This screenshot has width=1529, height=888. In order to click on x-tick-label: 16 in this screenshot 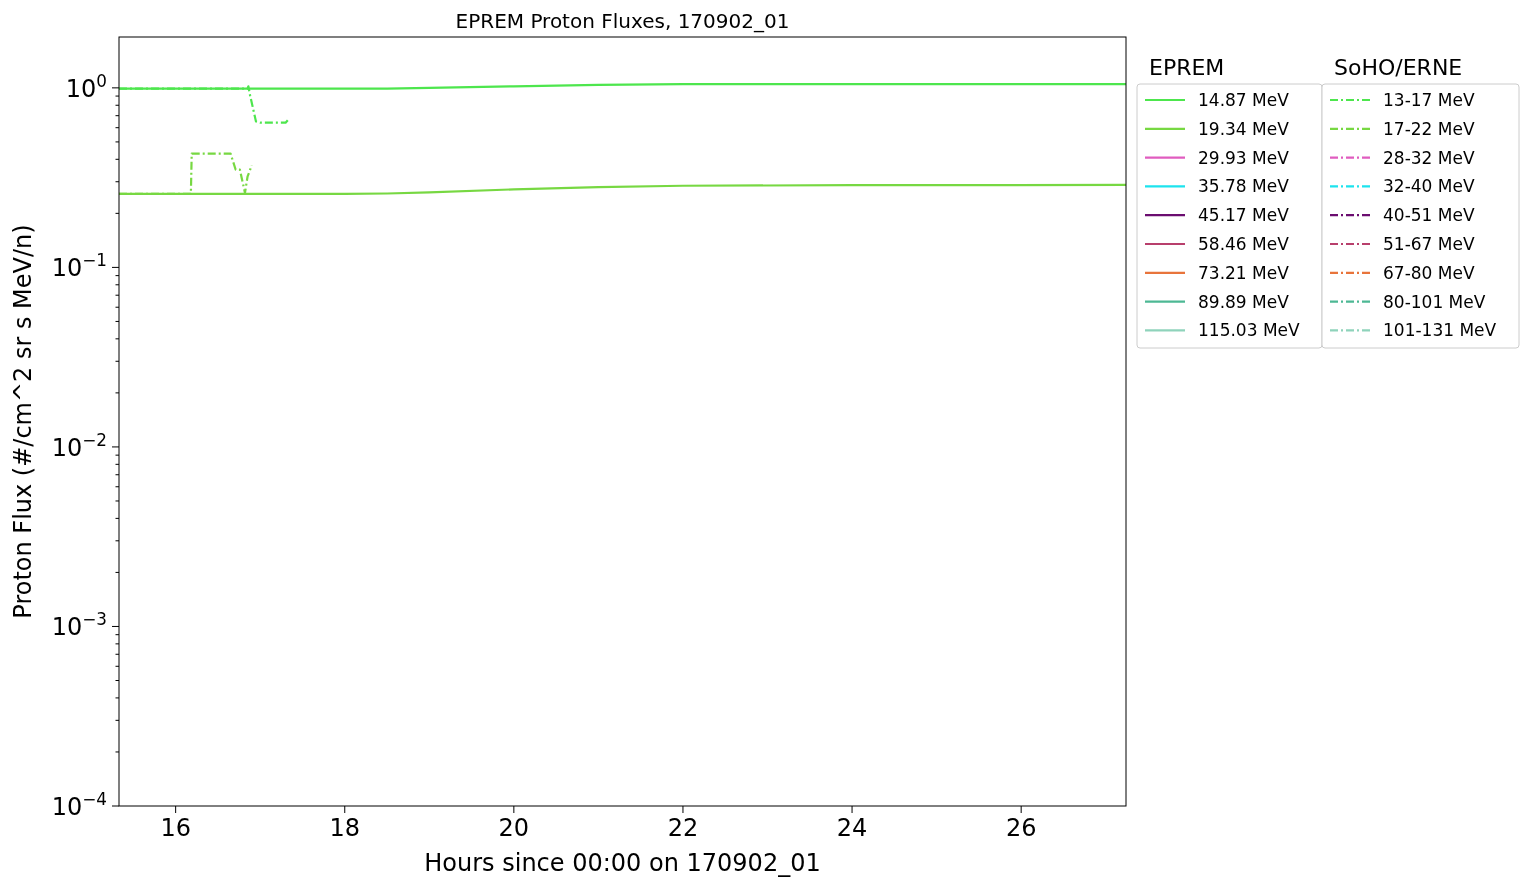, I will do `click(175, 828)`.